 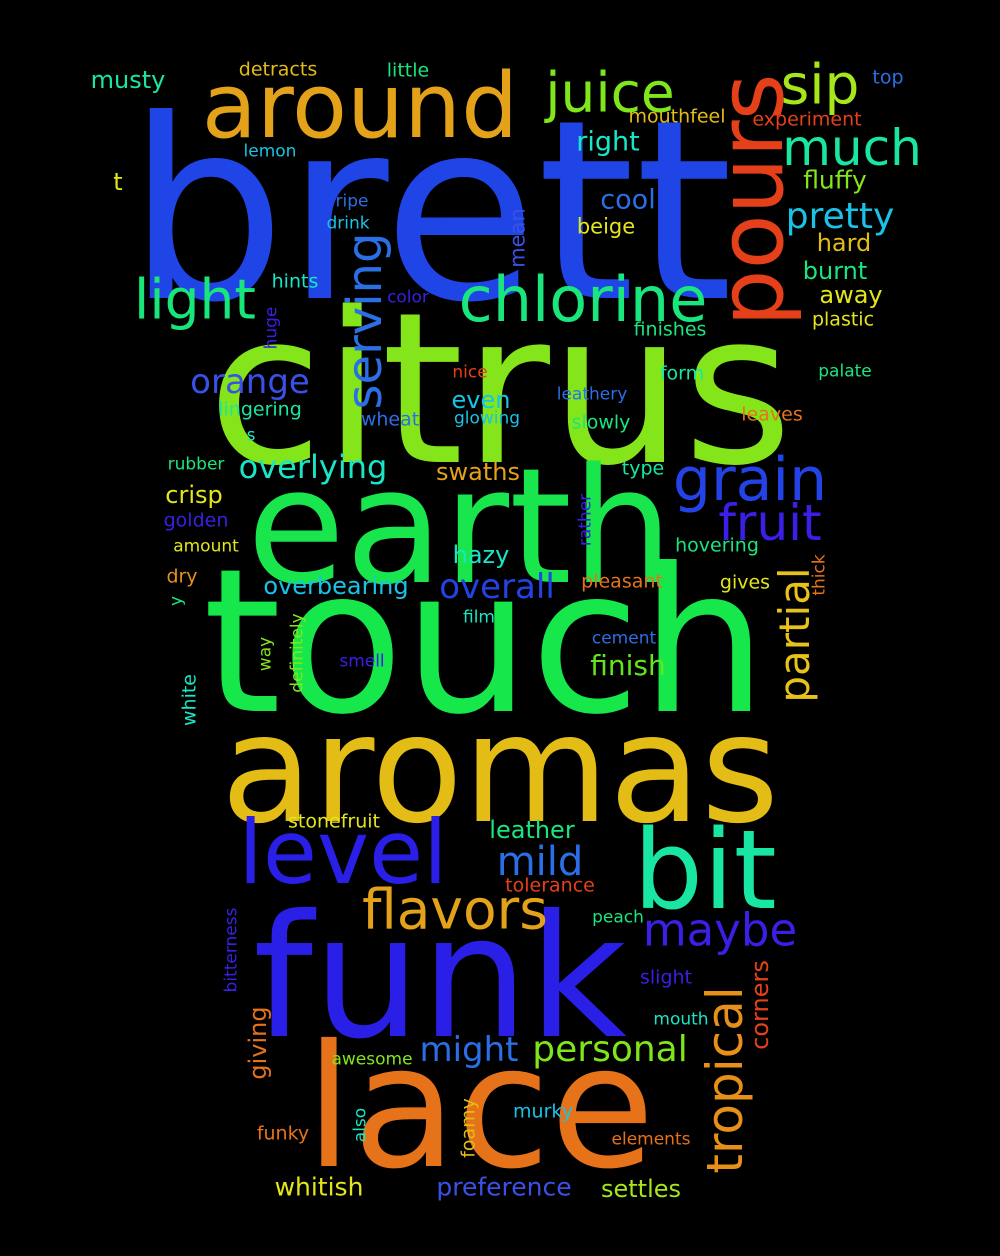 What do you see at coordinates (196, 464) in the screenshot?
I see `word-rubber: rubber` at bounding box center [196, 464].